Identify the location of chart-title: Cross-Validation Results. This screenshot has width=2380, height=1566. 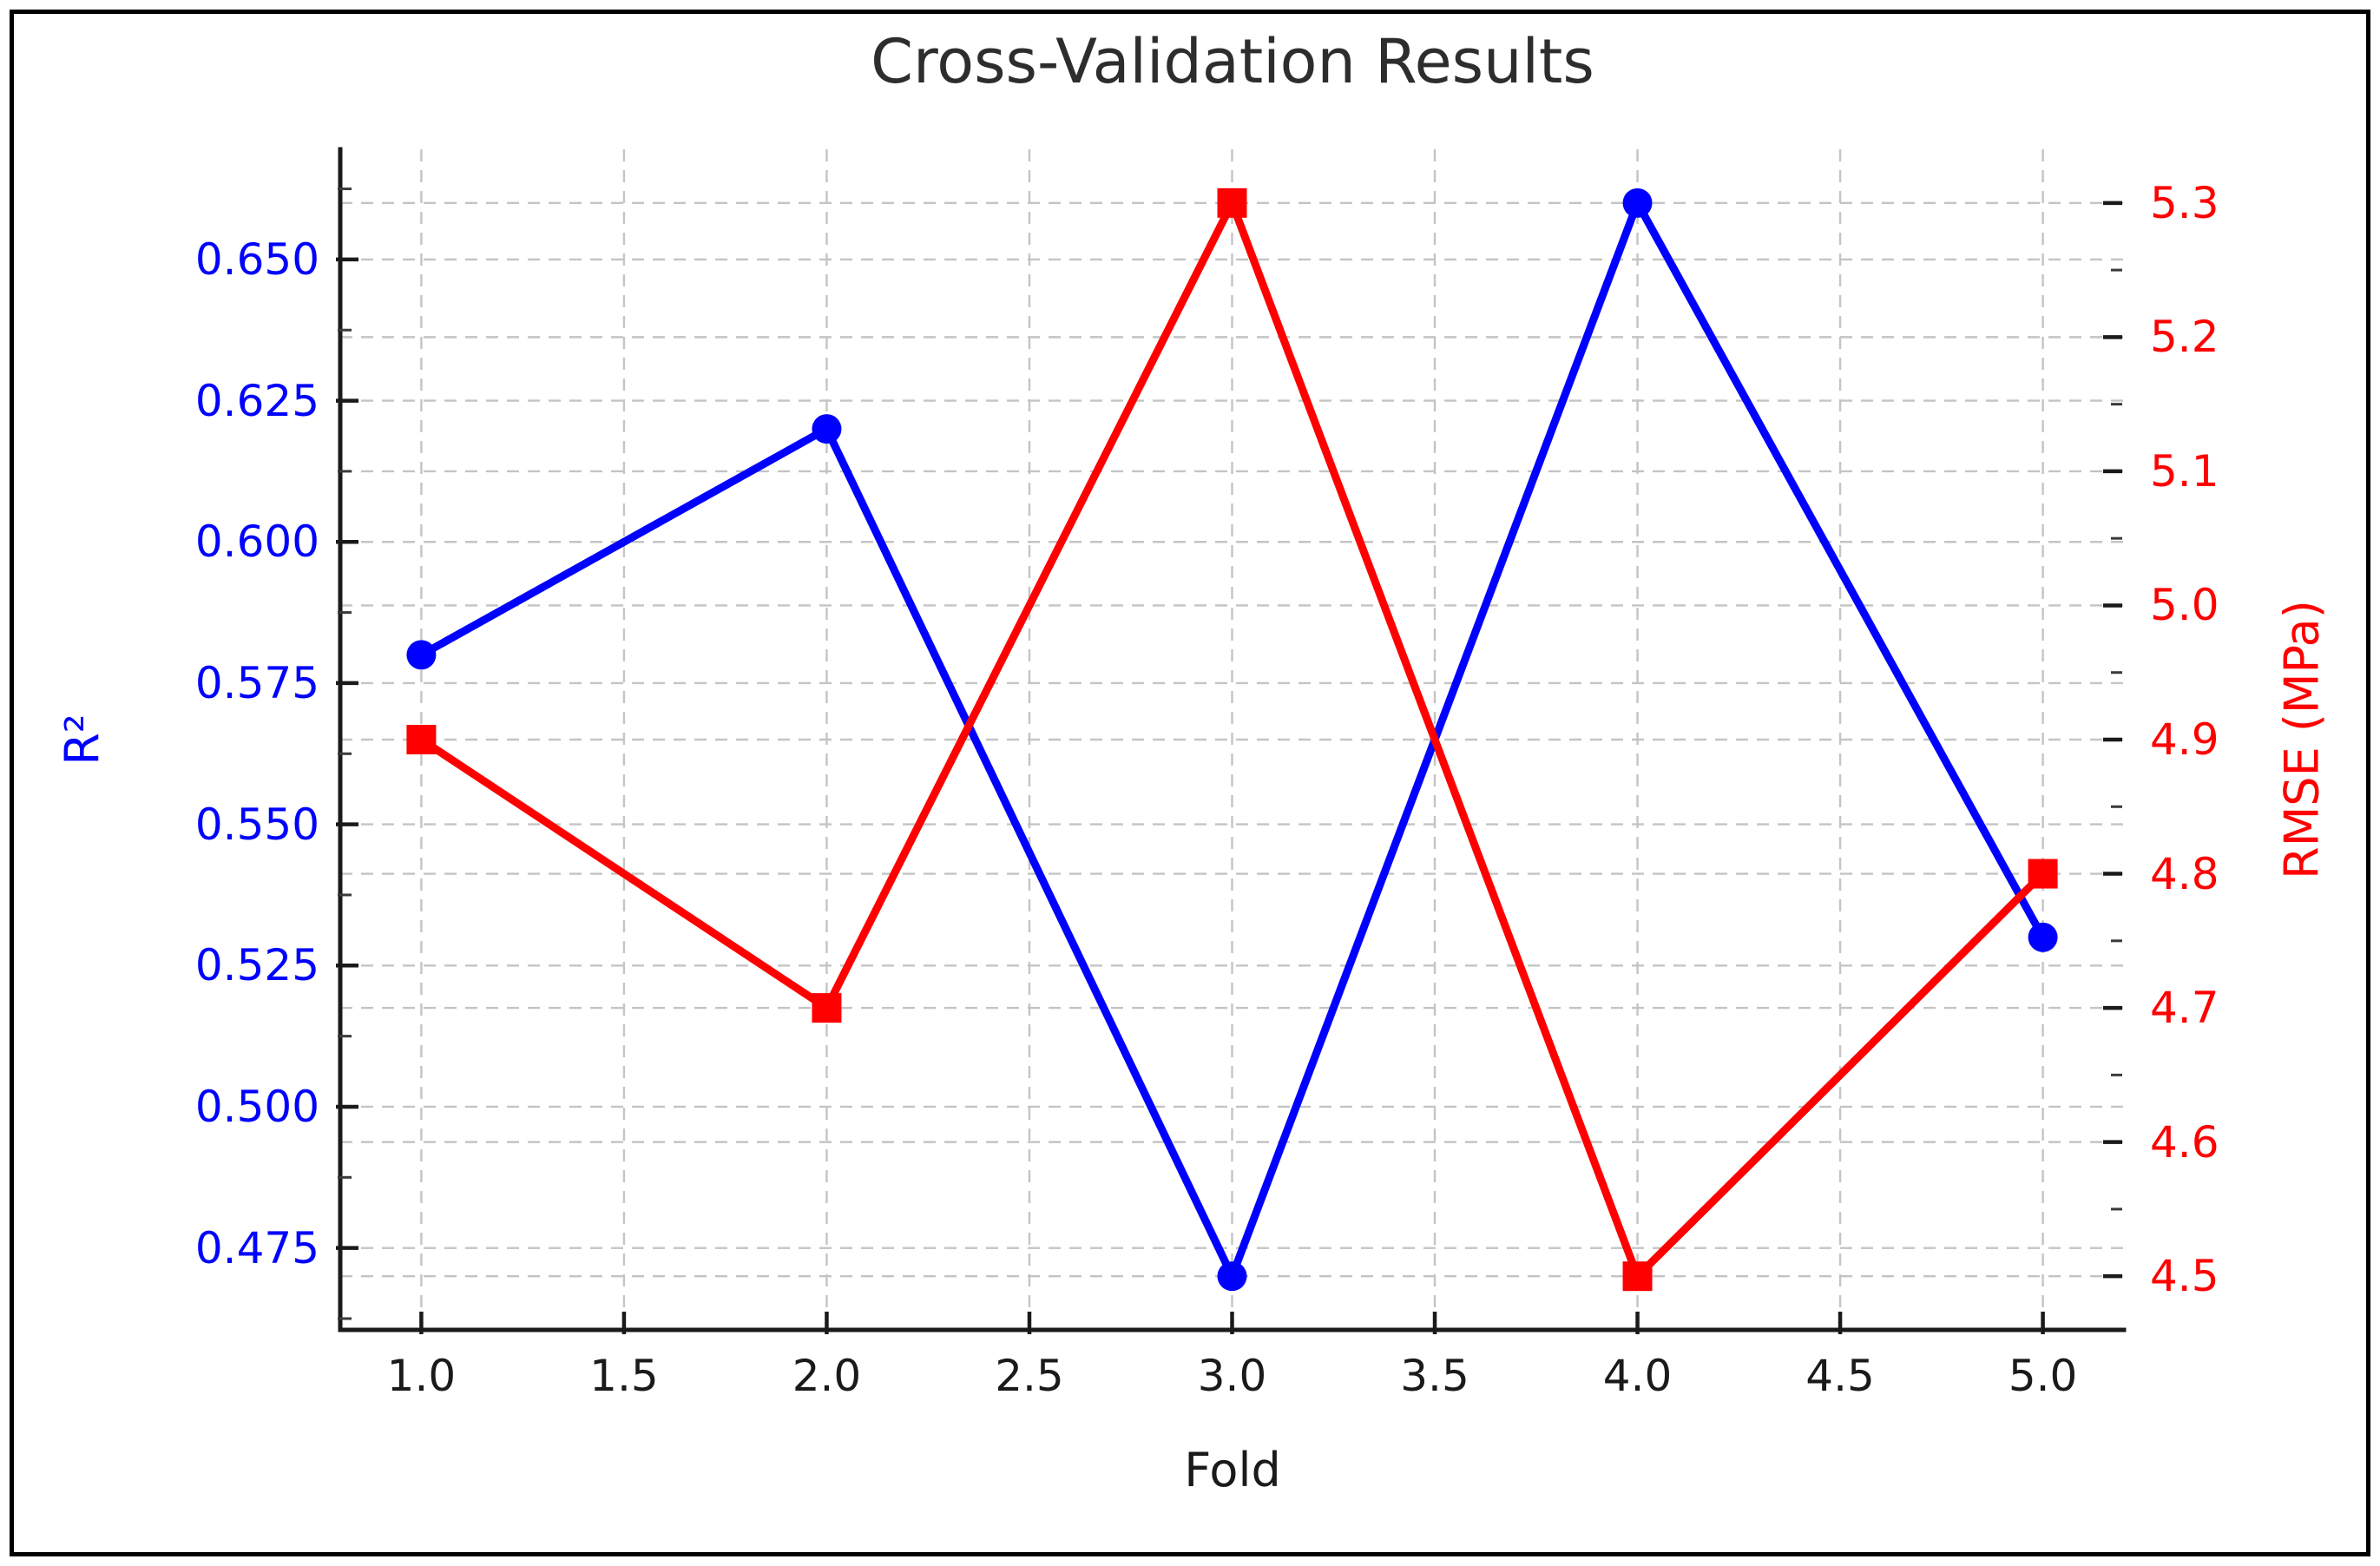
(1232, 61).